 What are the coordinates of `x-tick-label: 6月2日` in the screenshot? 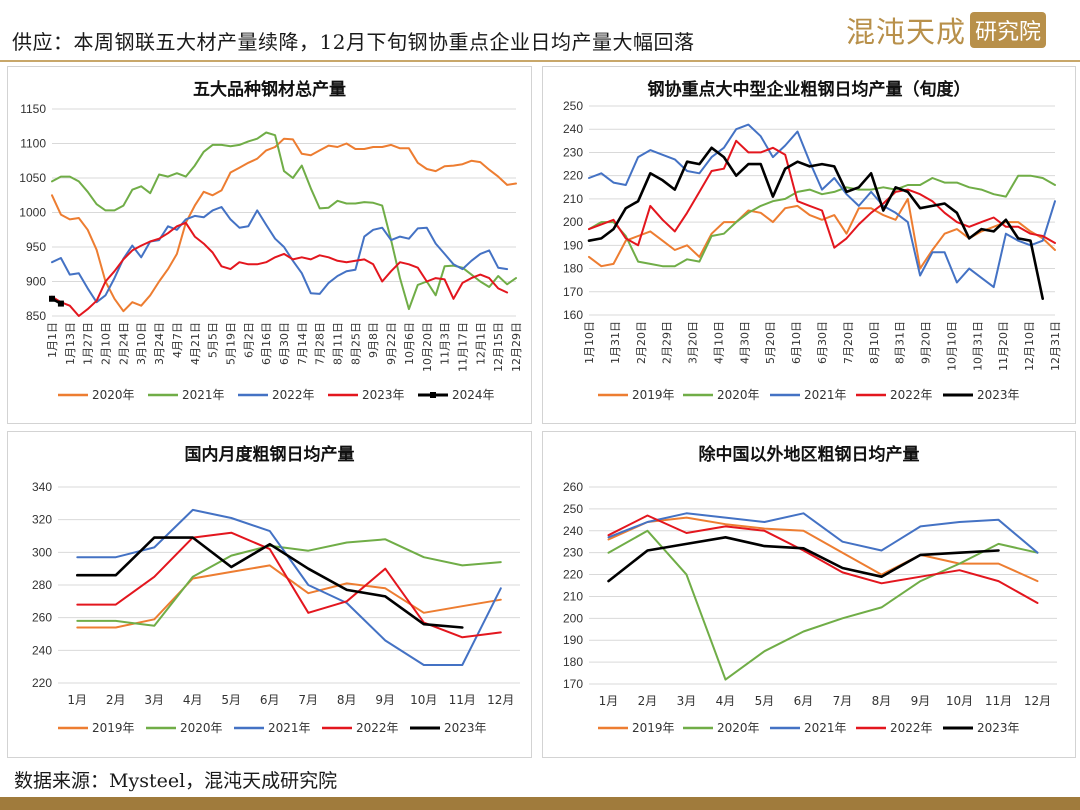 It's located at (248, 340).